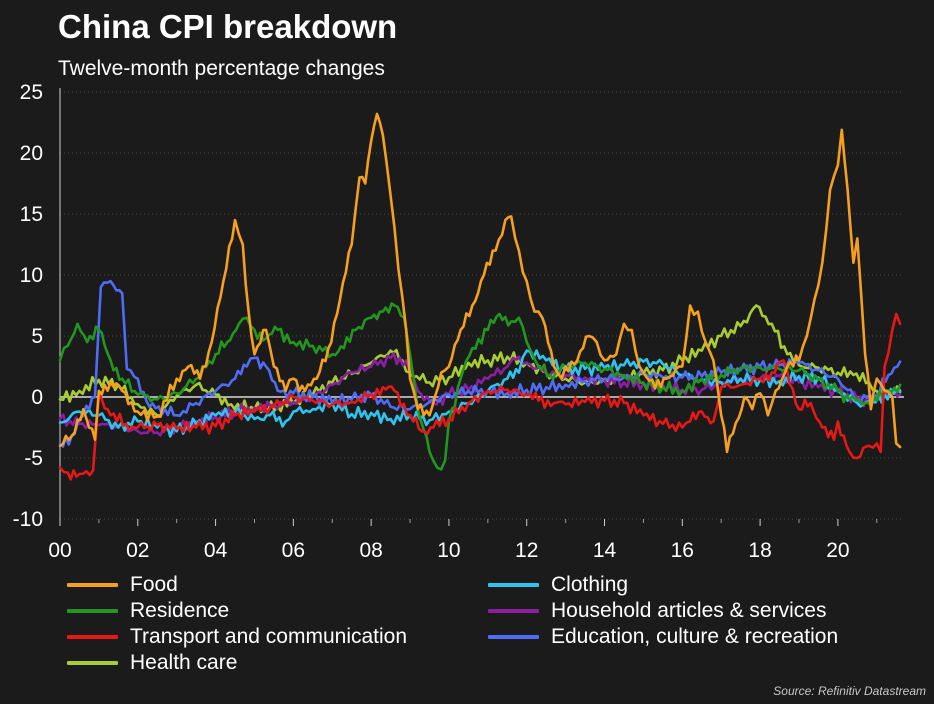  I want to click on legend-item-health-care: Health care, so click(152, 663).